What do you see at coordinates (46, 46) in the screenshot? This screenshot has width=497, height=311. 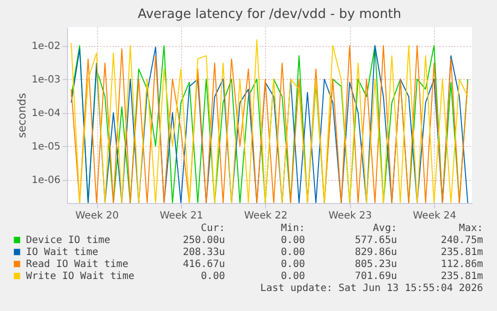 I see `y-tick-label: 1e-02` at bounding box center [46, 46].